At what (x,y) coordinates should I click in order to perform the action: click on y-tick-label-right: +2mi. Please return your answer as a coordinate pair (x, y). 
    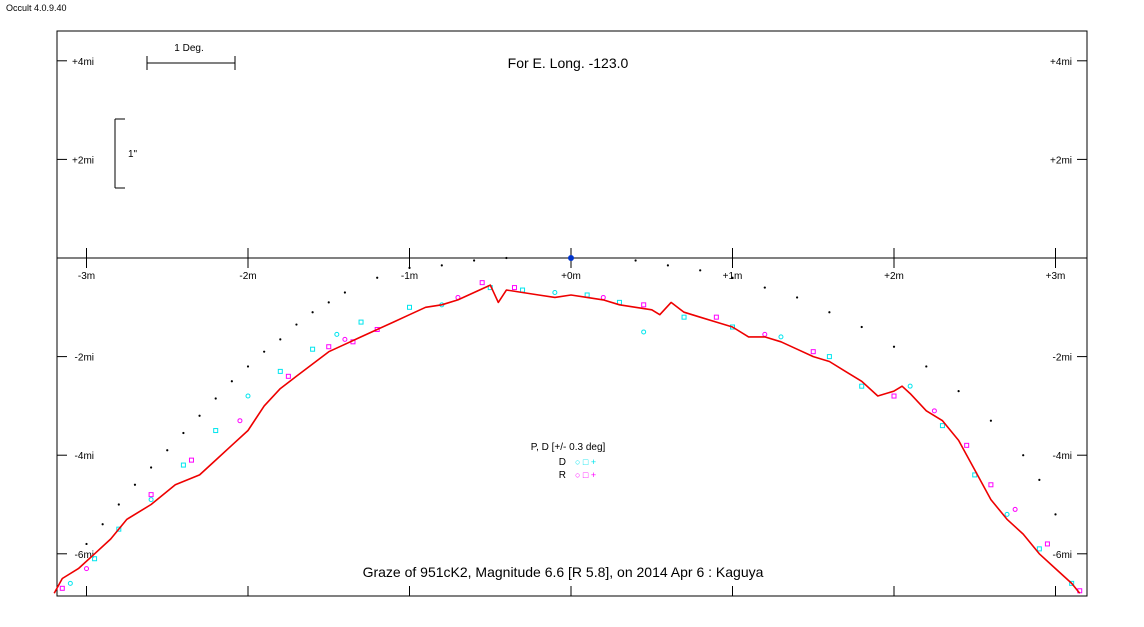
    Looking at the image, I should click on (1061, 160).